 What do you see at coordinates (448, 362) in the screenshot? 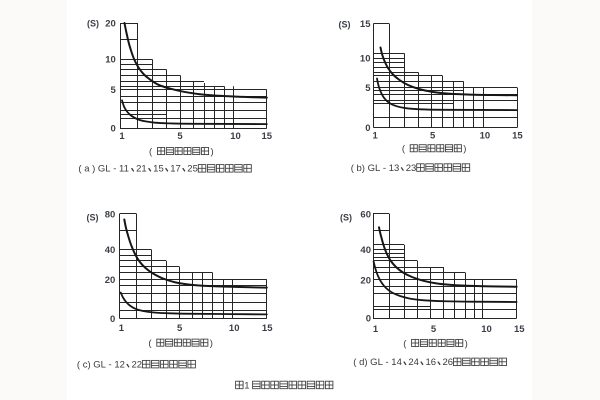
I see `svg-text: 26` at bounding box center [448, 362].